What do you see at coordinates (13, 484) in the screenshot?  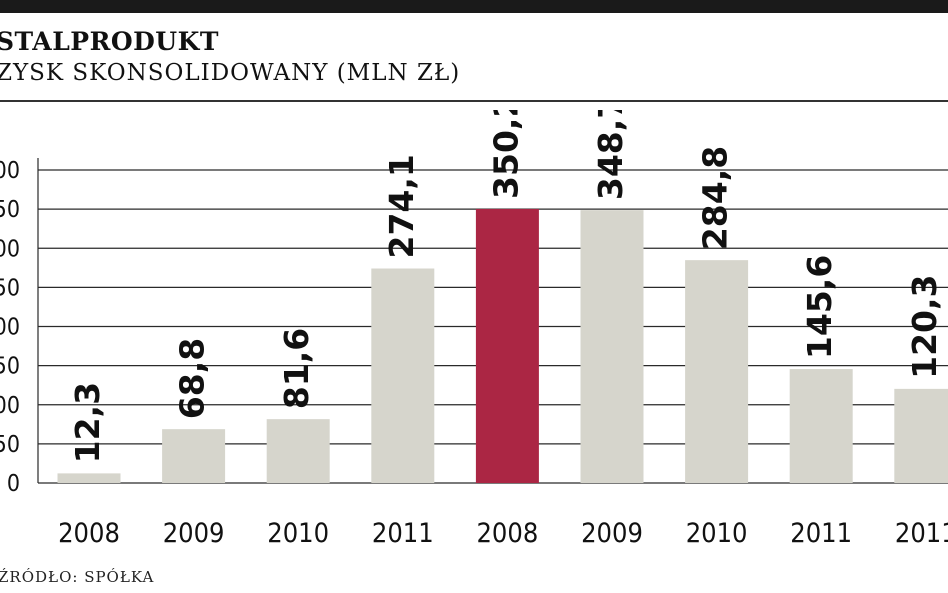 I see `y-tick-label: 0` at bounding box center [13, 484].